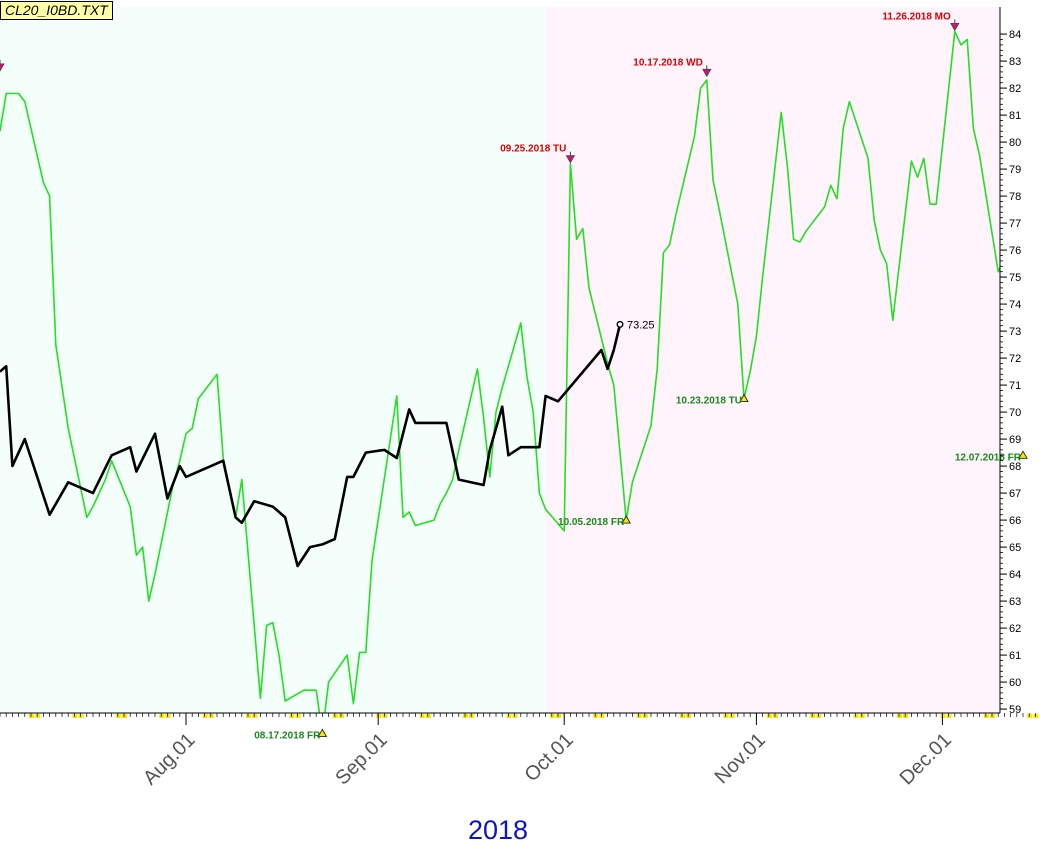  I want to click on y-tick-label: 68, so click(1015, 467).